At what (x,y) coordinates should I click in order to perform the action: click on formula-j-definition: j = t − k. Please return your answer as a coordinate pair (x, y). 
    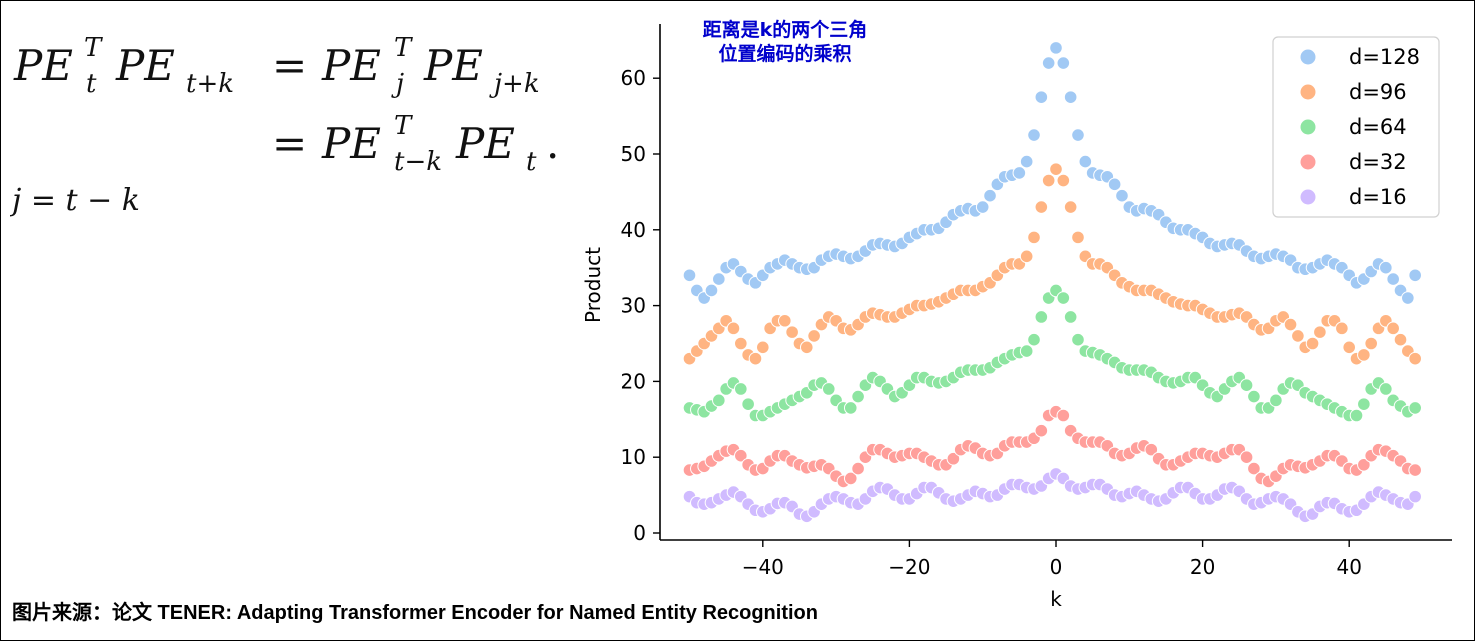
    Looking at the image, I should click on (75, 200).